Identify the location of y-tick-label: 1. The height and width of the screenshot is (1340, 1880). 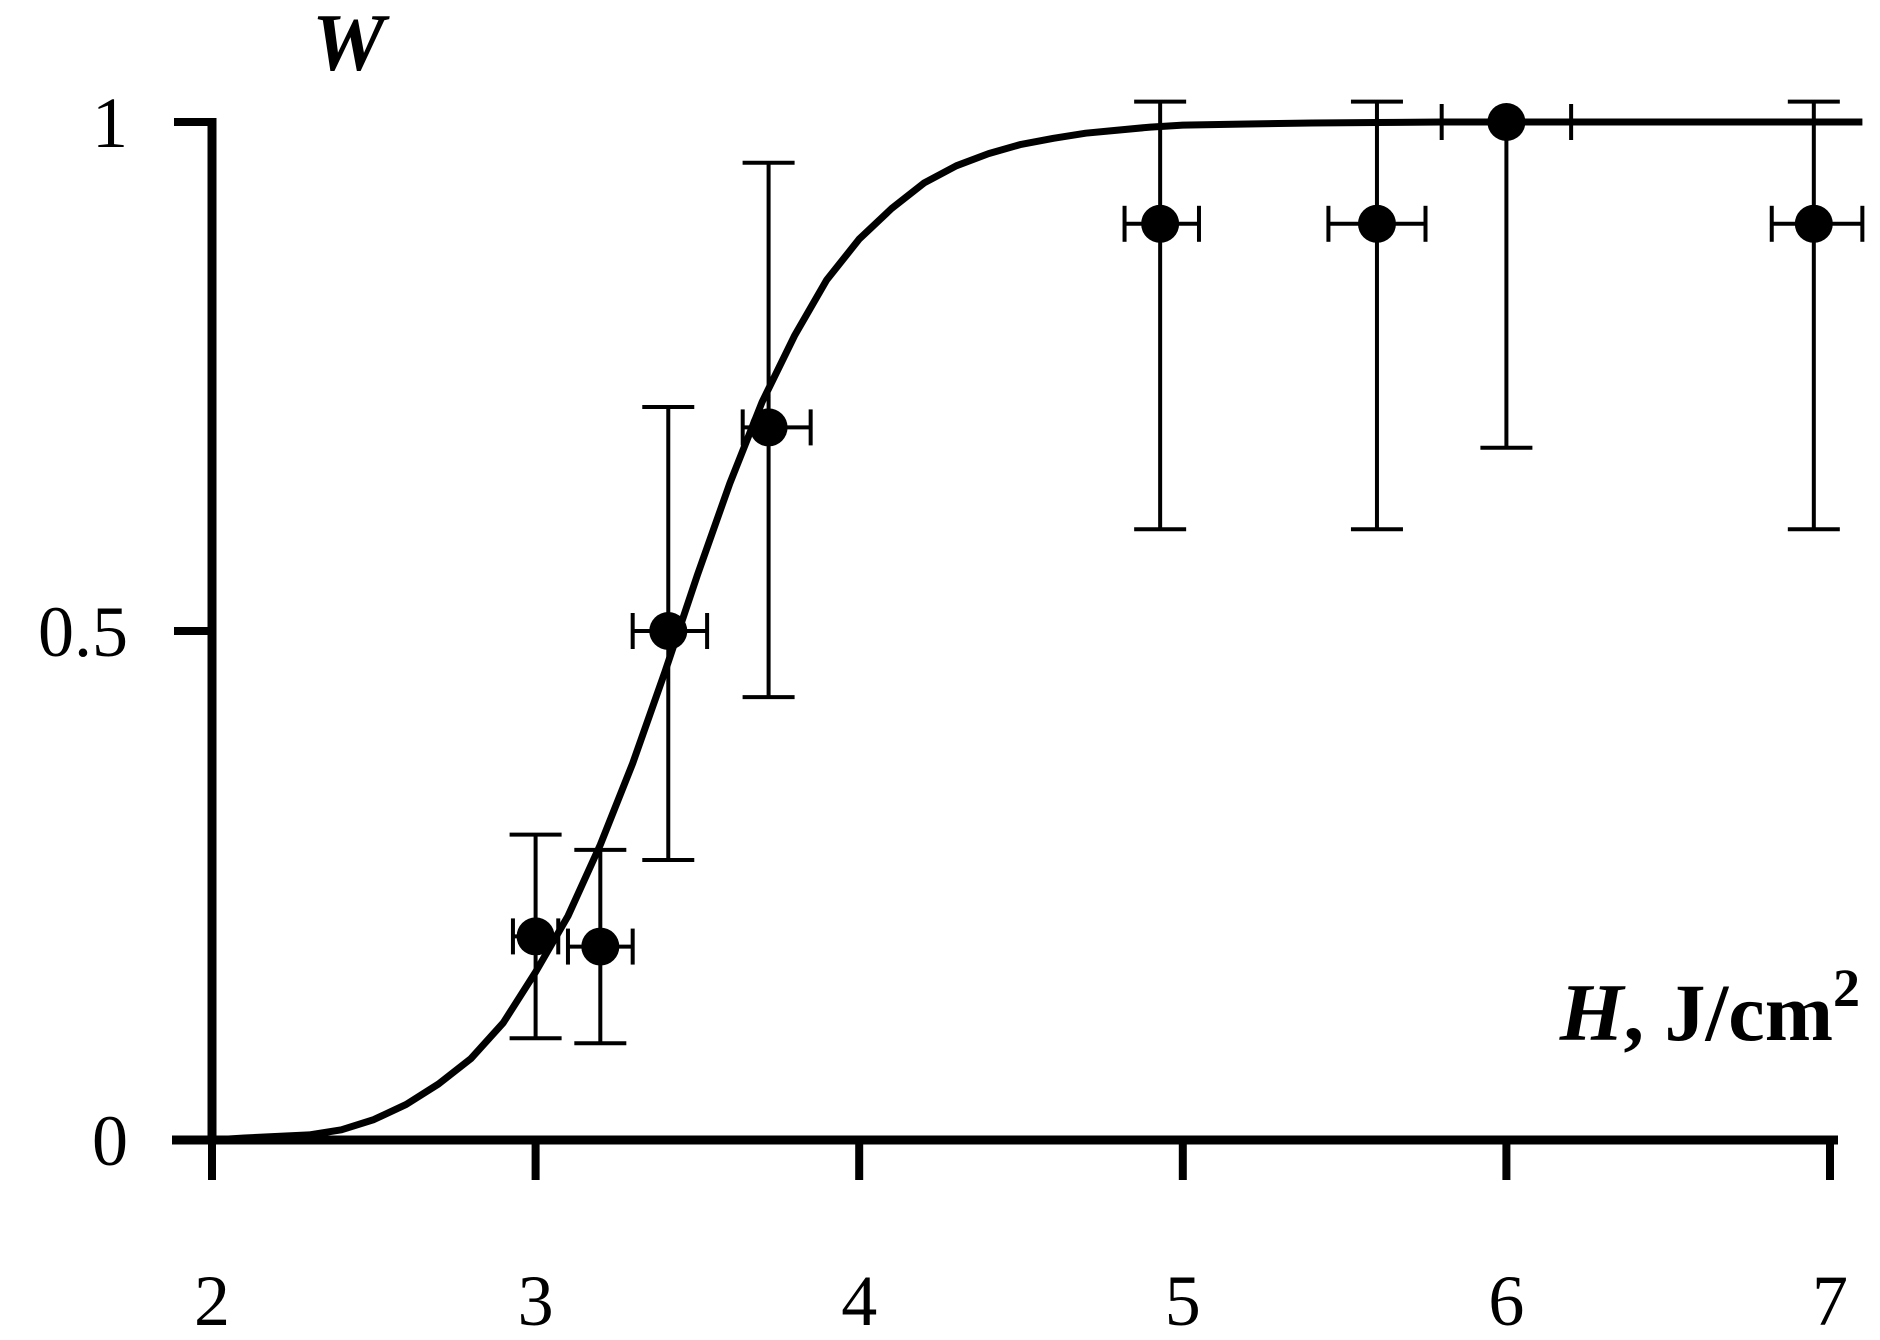
(110, 123).